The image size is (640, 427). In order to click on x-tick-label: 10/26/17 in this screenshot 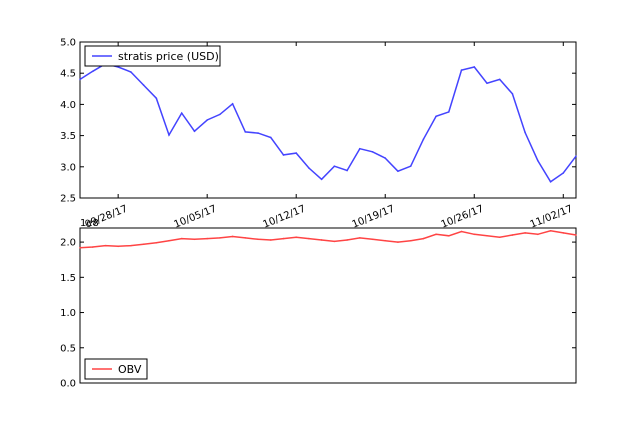, I will do `click(463, 217)`.